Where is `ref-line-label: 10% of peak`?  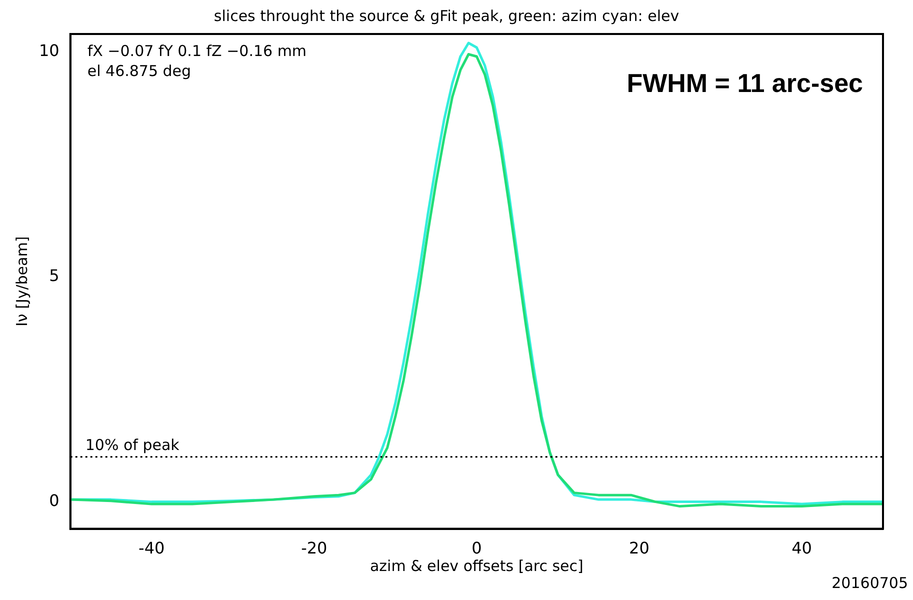
ref-line-label: 10% of peak is located at coordinates (132, 445).